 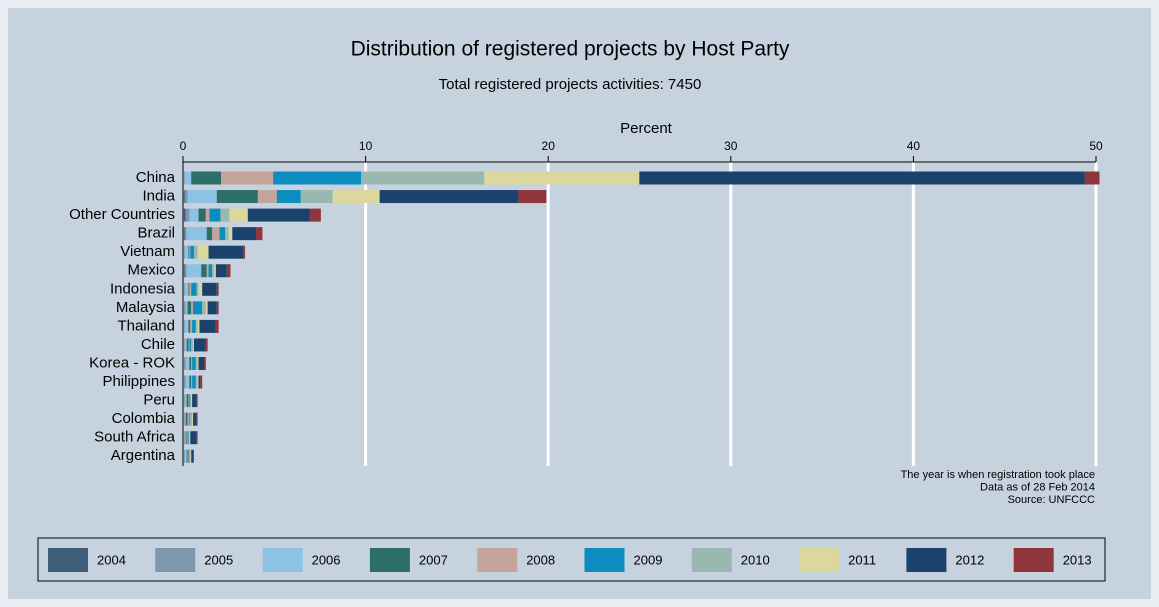 I want to click on y-tick-label: India, so click(x=158, y=196).